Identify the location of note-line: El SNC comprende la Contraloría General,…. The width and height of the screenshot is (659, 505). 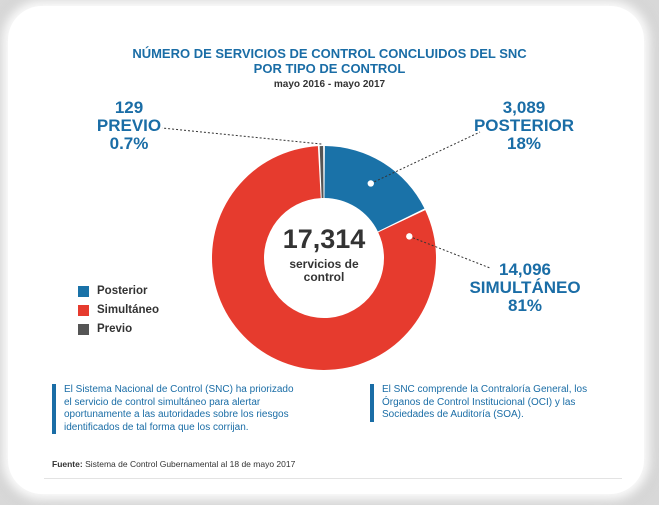
(485, 389).